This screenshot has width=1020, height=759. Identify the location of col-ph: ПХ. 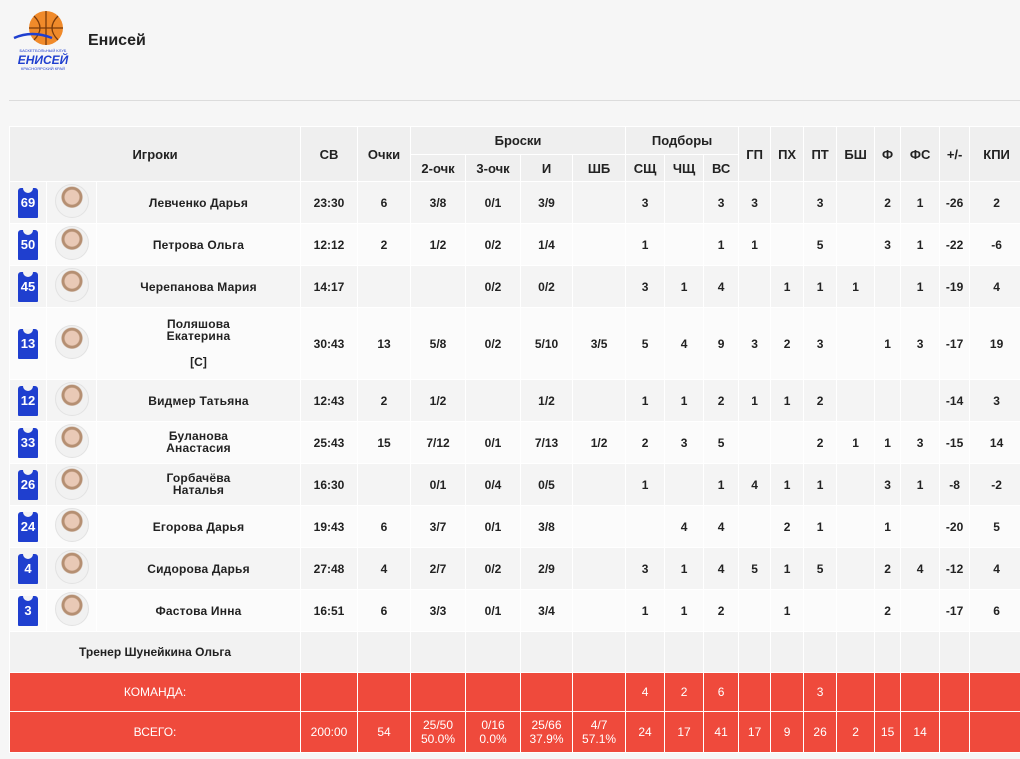
(787, 154).